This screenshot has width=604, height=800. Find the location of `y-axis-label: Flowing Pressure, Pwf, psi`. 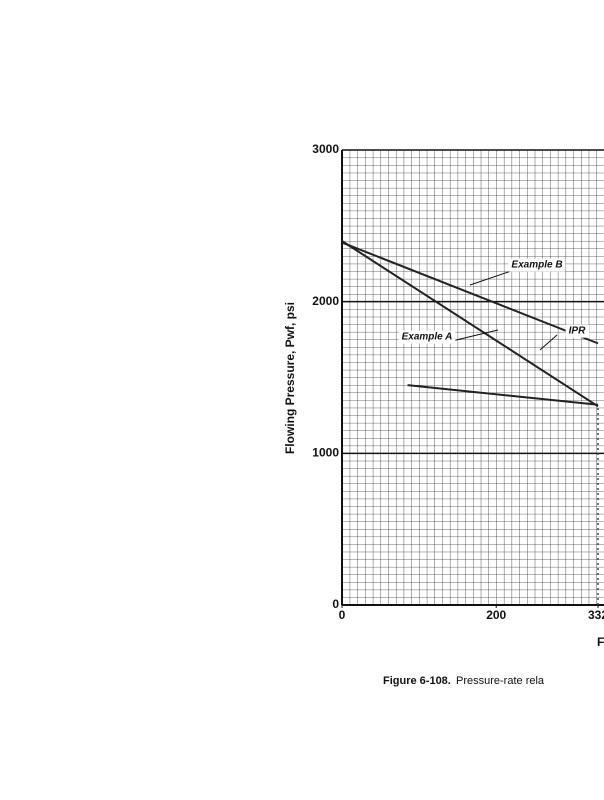

y-axis-label: Flowing Pressure, Pwf, psi is located at coordinates (290, 378).